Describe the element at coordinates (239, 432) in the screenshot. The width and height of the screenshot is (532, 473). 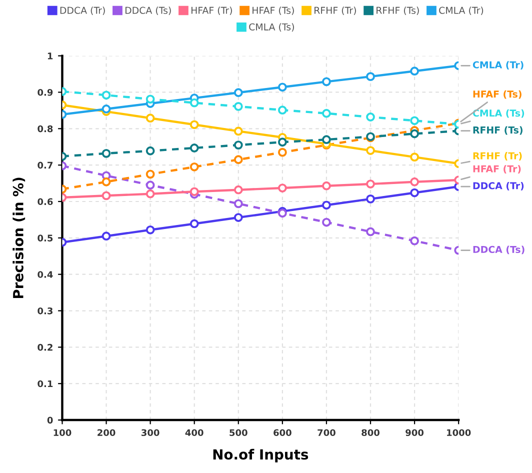
I see `x-tick-label: 500` at that location.